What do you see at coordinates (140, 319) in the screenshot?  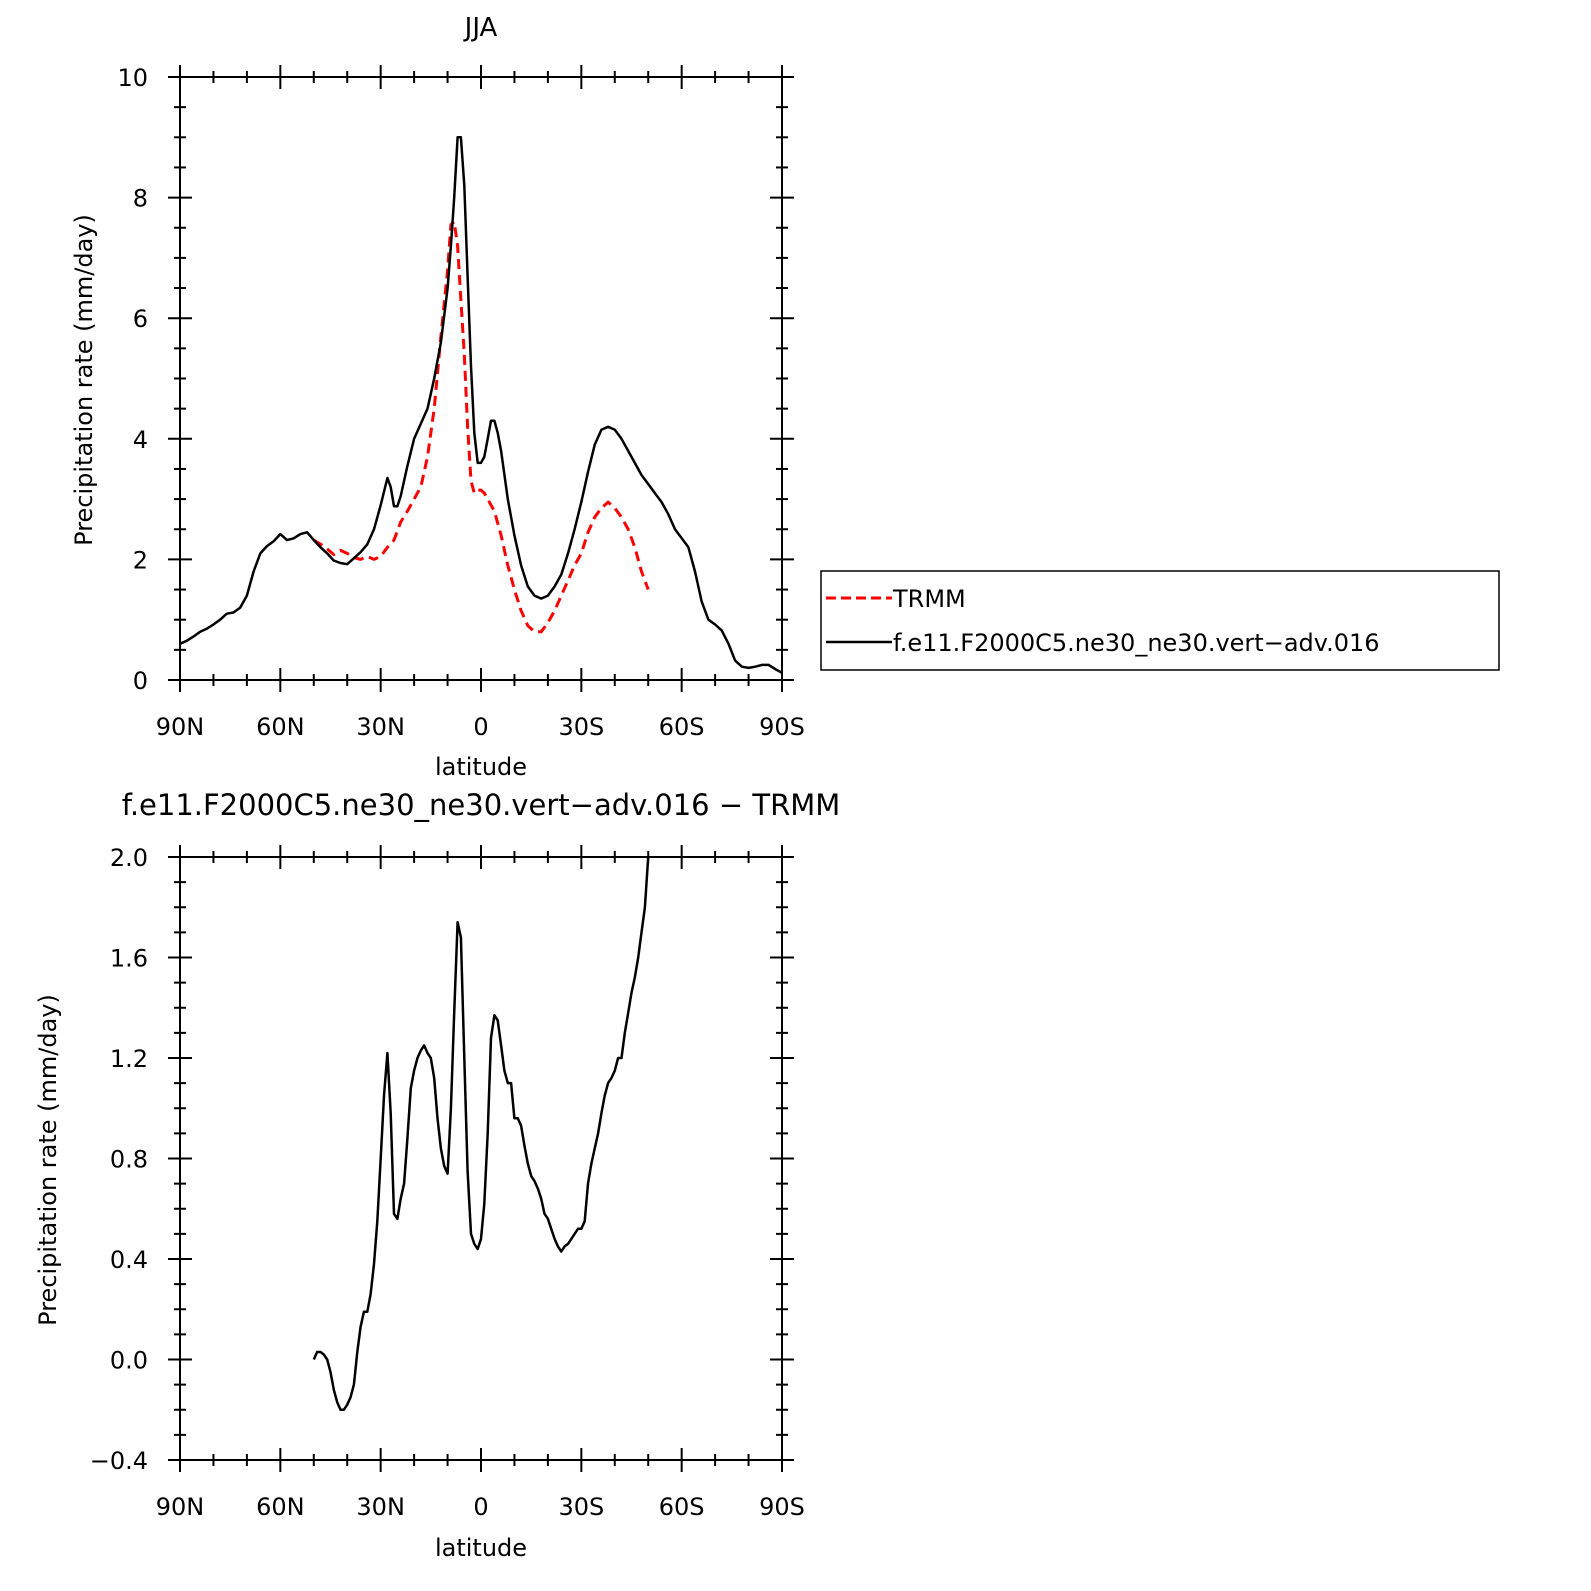 I see `top-y-tick-label: 6` at bounding box center [140, 319].